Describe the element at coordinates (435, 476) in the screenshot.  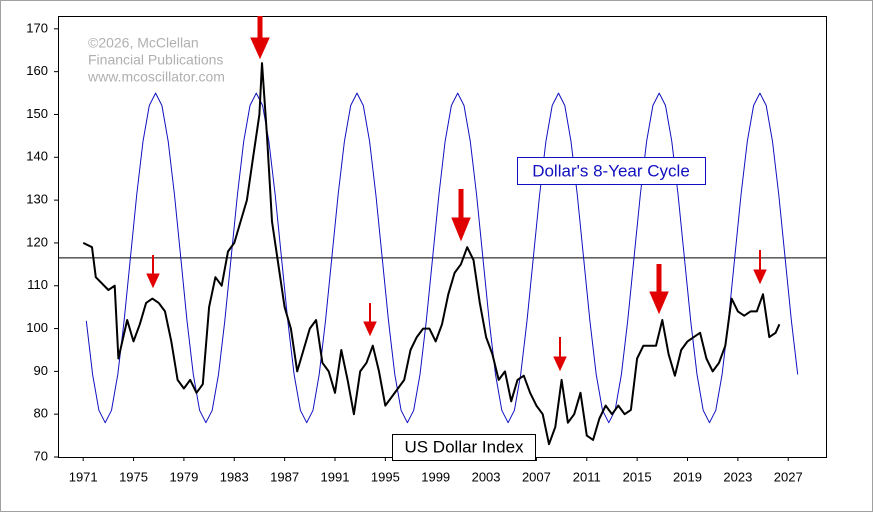
I see `x-tick-label: 1999` at that location.